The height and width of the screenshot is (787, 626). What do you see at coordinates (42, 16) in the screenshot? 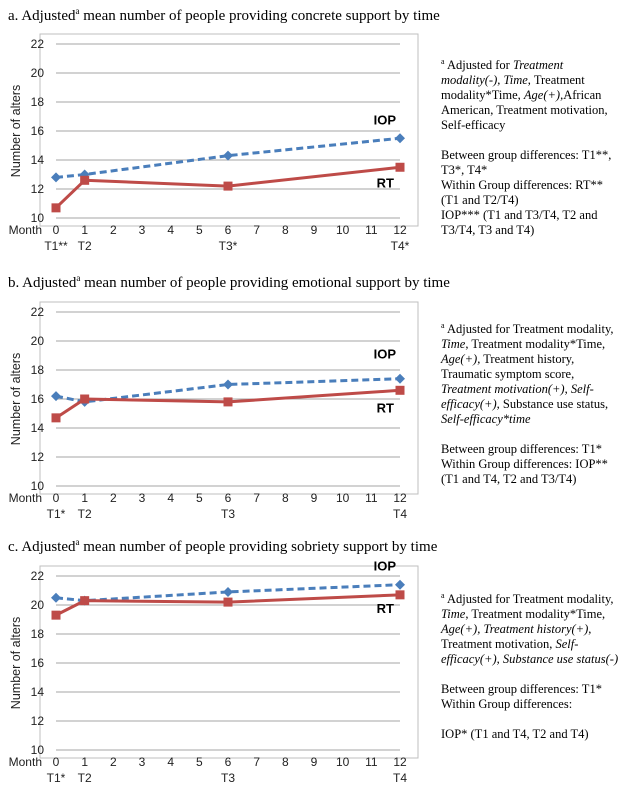
I see `panel-a-title-prefix: a. Adjusted` at bounding box center [42, 16].